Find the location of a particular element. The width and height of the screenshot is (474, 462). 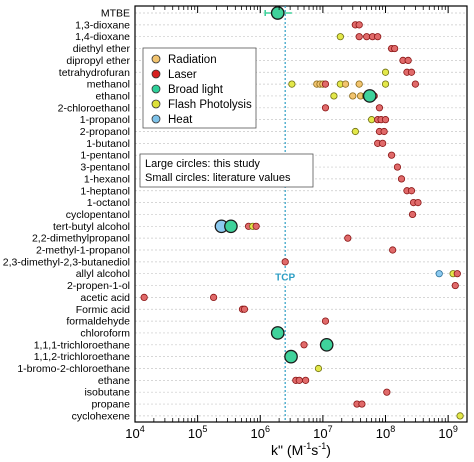

annotation-frame is located at coordinates (226, 170).